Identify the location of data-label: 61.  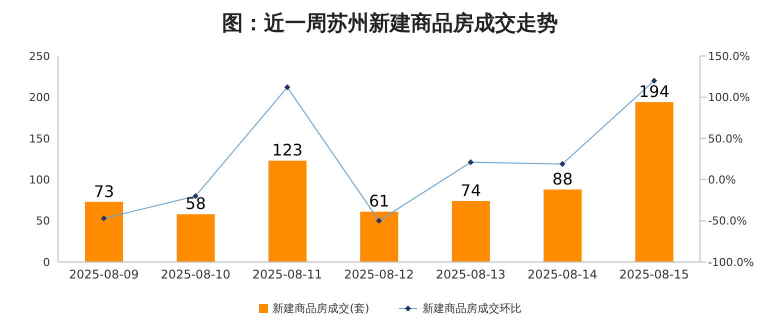
(379, 201).